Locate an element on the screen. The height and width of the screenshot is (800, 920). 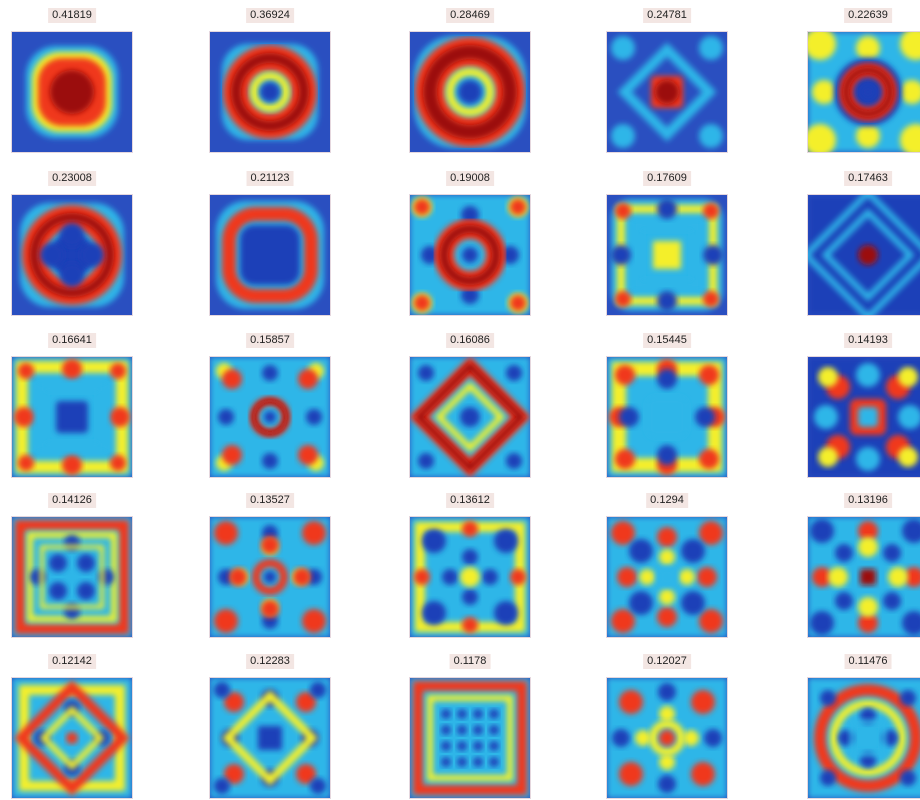
panel-value-label: 0.28469 is located at coordinates (470, 15).